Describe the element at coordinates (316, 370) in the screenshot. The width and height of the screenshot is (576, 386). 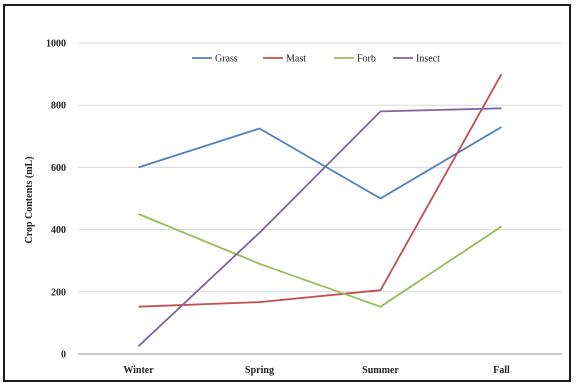
I see `x-tick-labels: Winter Spring Summer Fall` at that location.